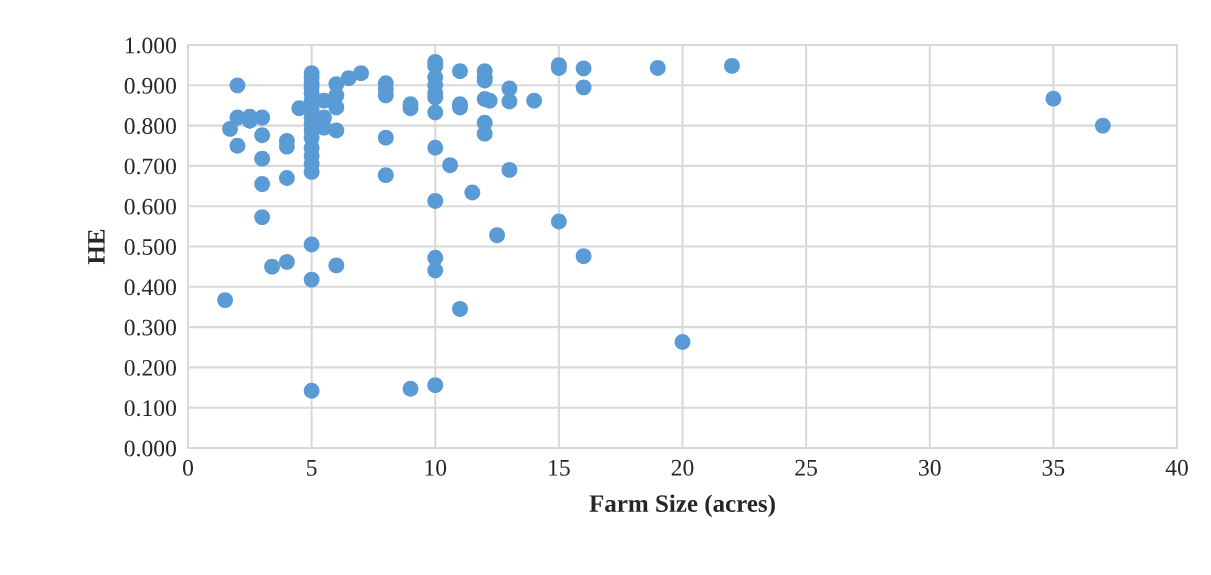  I want to click on y-tick-label: 0.900, so click(150, 85).